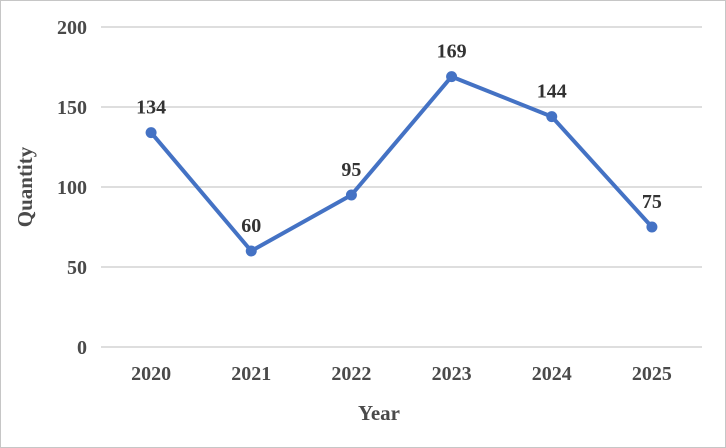 This screenshot has width=726, height=448. Describe the element at coordinates (72, 28) in the screenshot. I see `y-tick-label: 200` at that location.